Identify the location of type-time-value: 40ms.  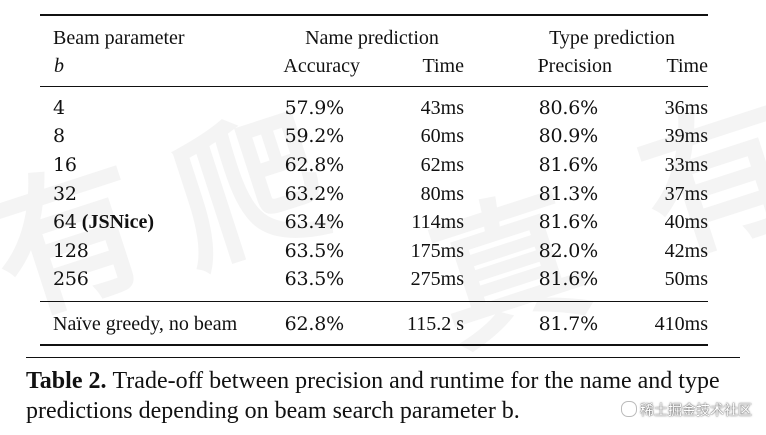
(686, 222).